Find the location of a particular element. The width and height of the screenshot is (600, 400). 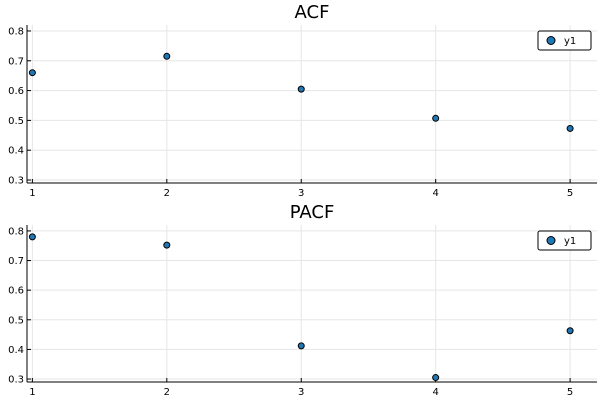

chart-title: PACF is located at coordinates (312, 212).